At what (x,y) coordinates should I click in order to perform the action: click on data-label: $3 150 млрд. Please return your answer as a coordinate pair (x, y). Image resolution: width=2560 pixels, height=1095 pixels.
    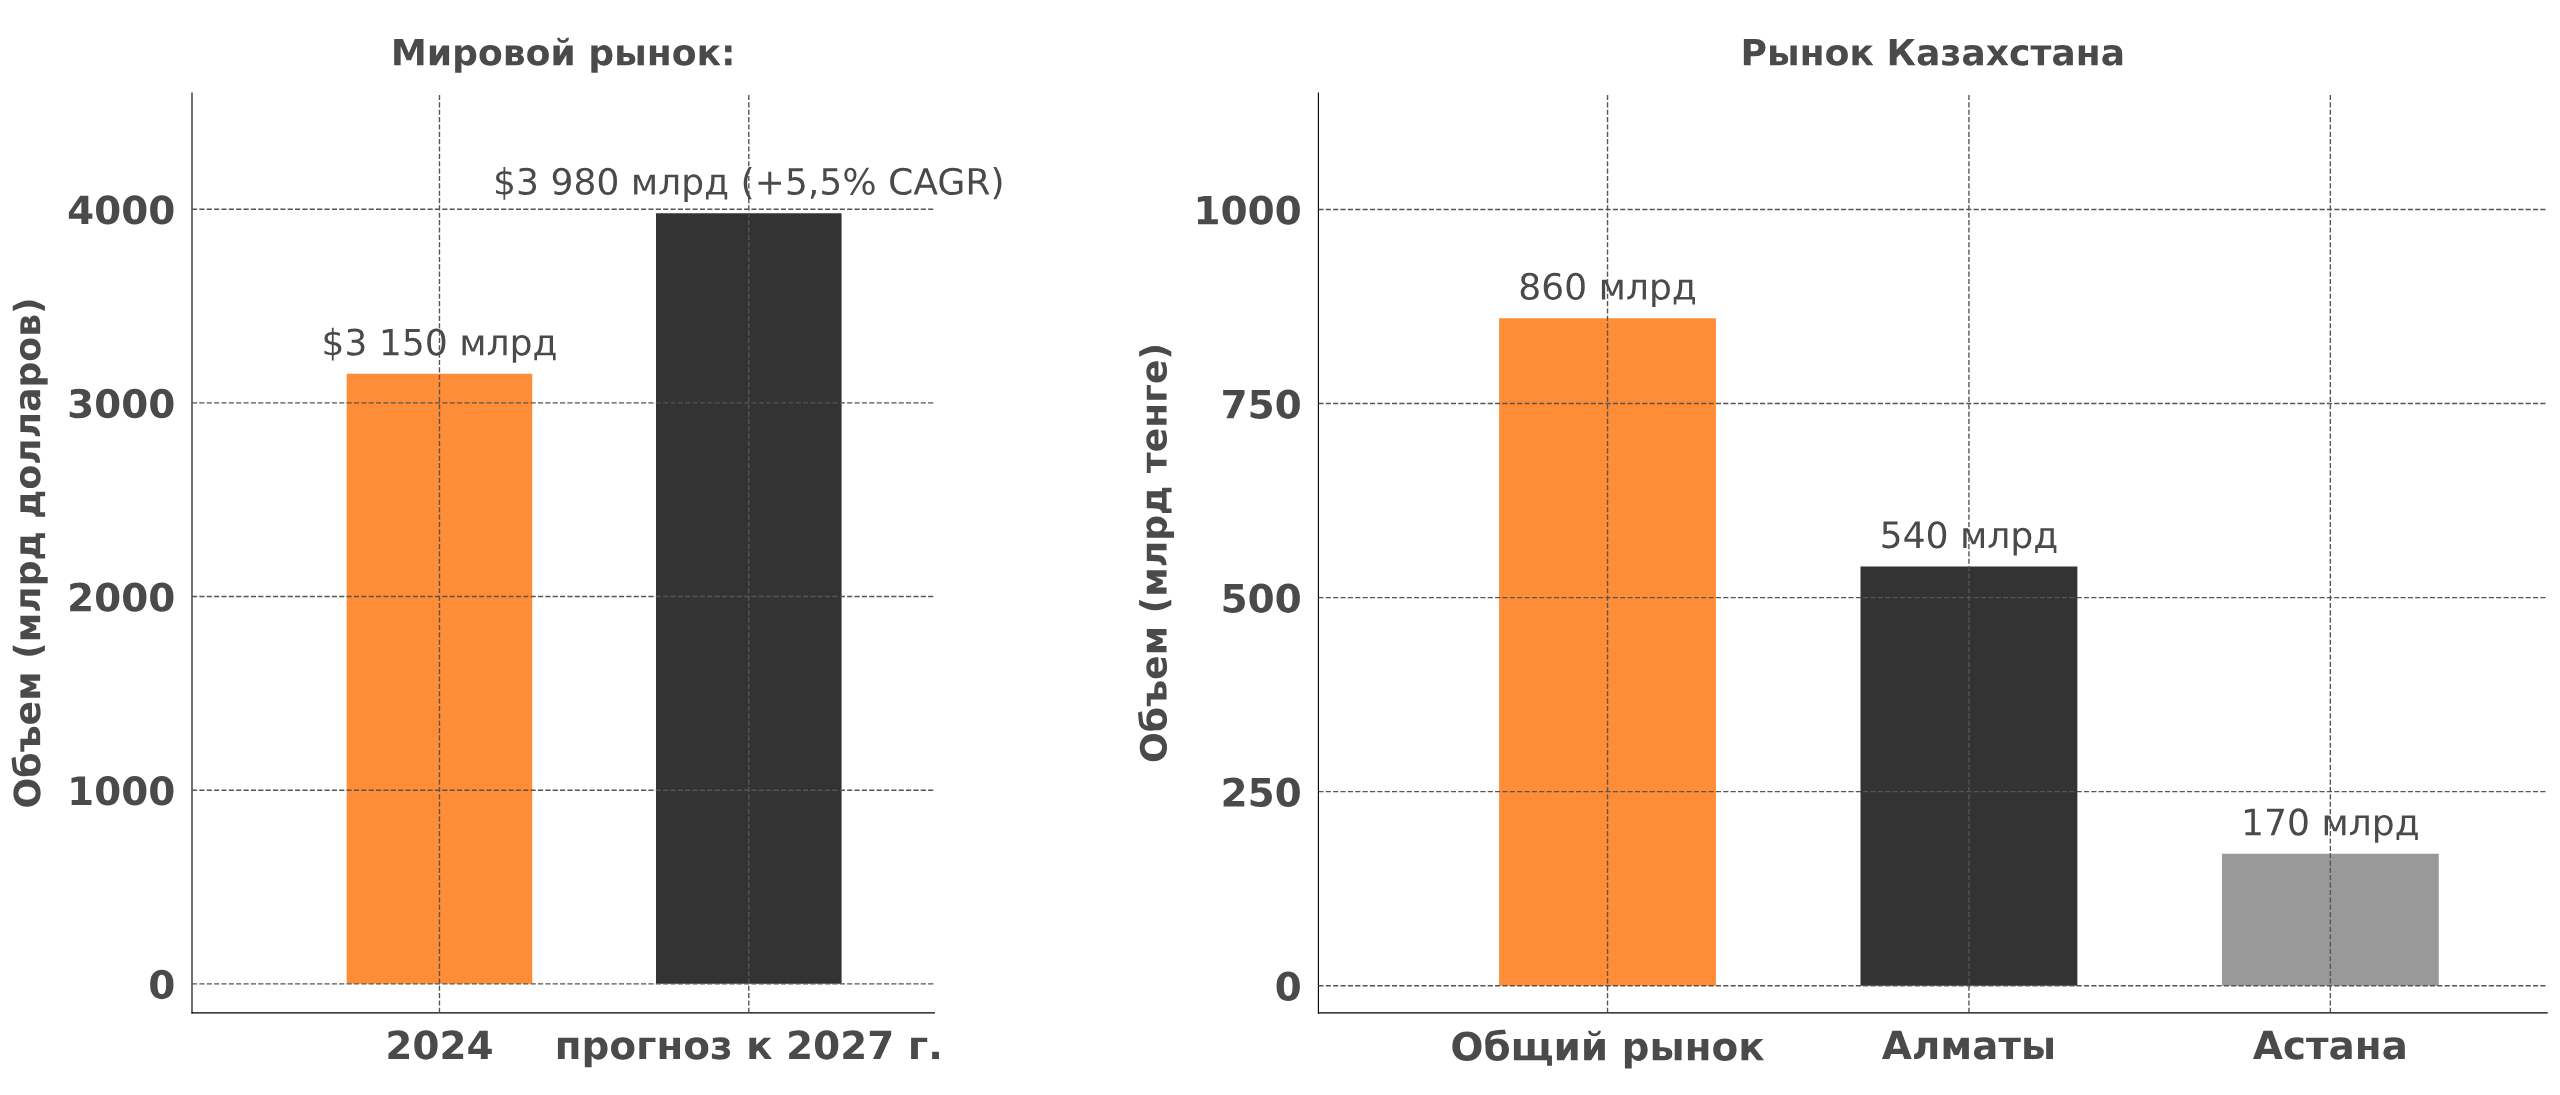
    Looking at the image, I should click on (440, 345).